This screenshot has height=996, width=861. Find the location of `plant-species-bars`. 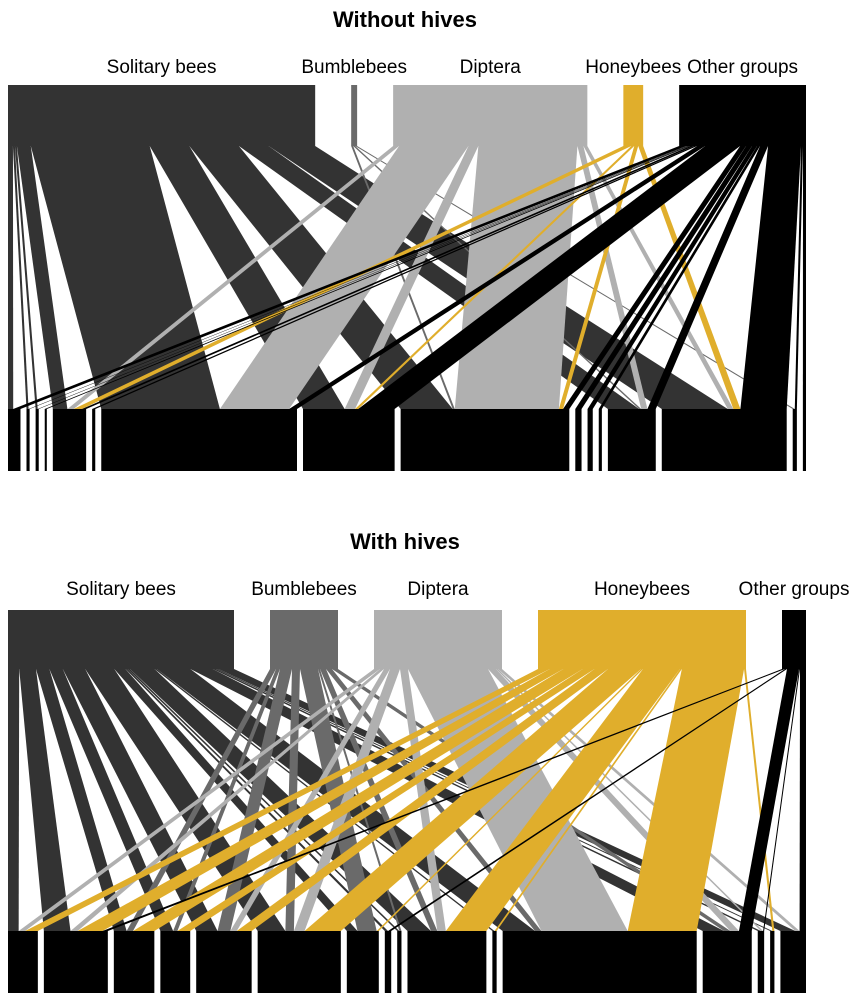

plant-species-bars is located at coordinates (407, 440).